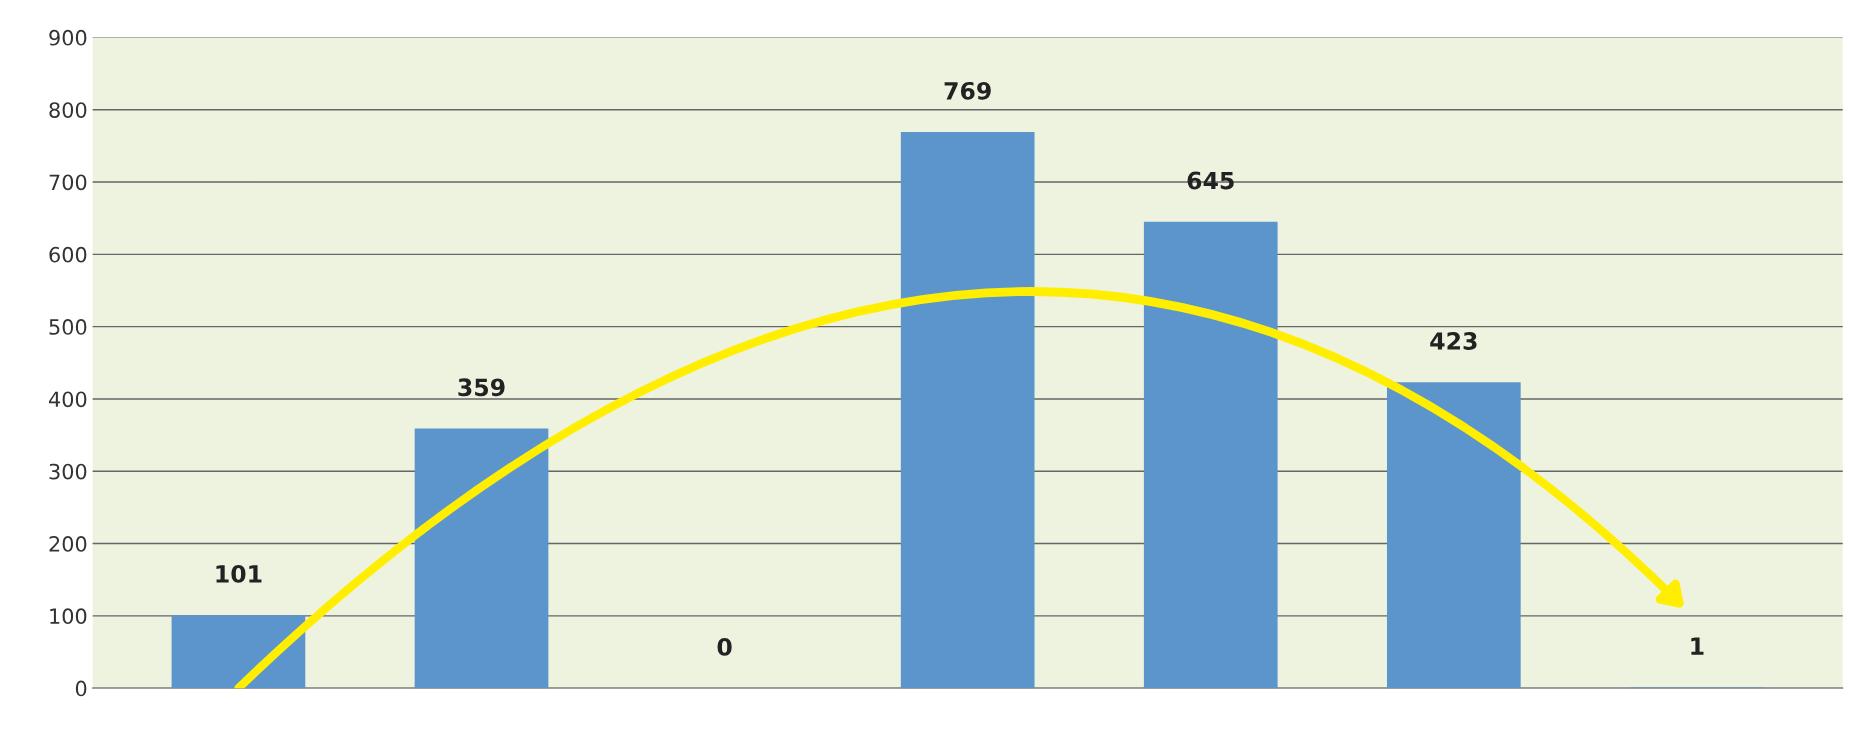  What do you see at coordinates (967, 90) in the screenshot?
I see `data-label: 769` at bounding box center [967, 90].